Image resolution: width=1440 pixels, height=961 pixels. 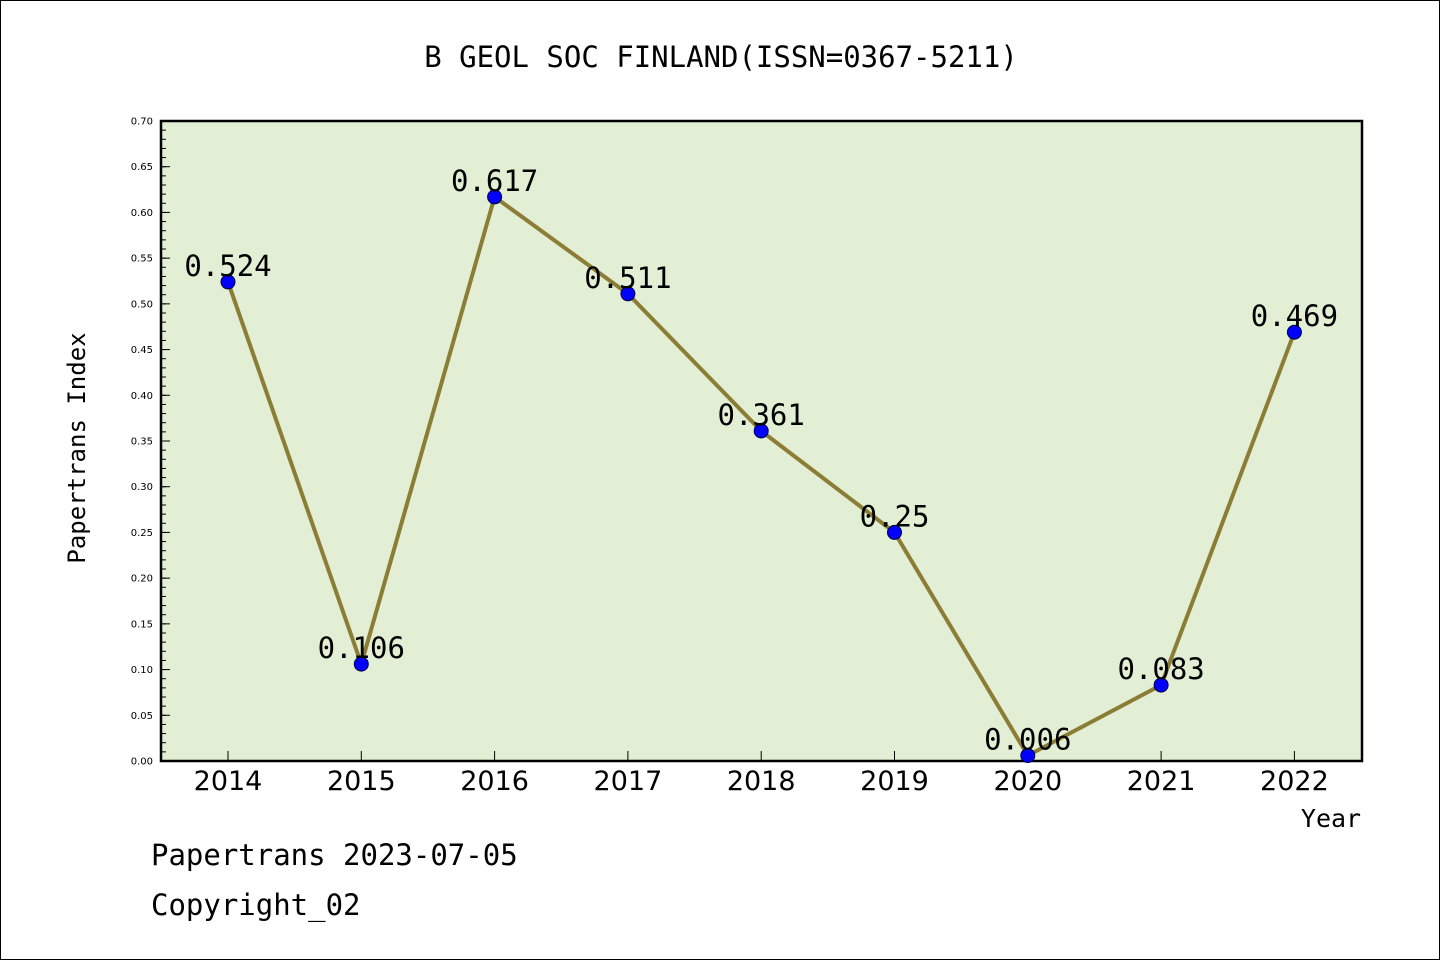 What do you see at coordinates (77, 447) in the screenshot?
I see `y-axis-label: Papertrans Index` at bounding box center [77, 447].